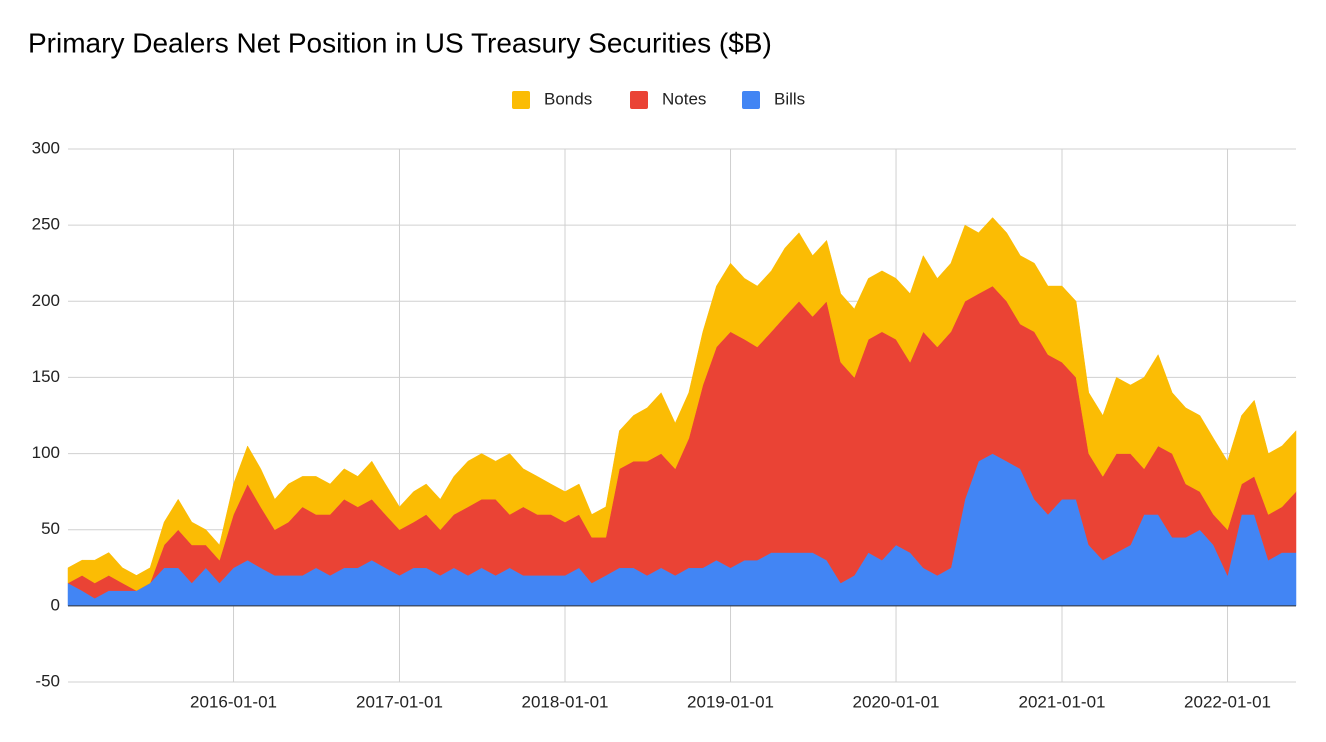 The width and height of the screenshot is (1326, 742). I want to click on y-tick-label: 250, so click(46, 224).